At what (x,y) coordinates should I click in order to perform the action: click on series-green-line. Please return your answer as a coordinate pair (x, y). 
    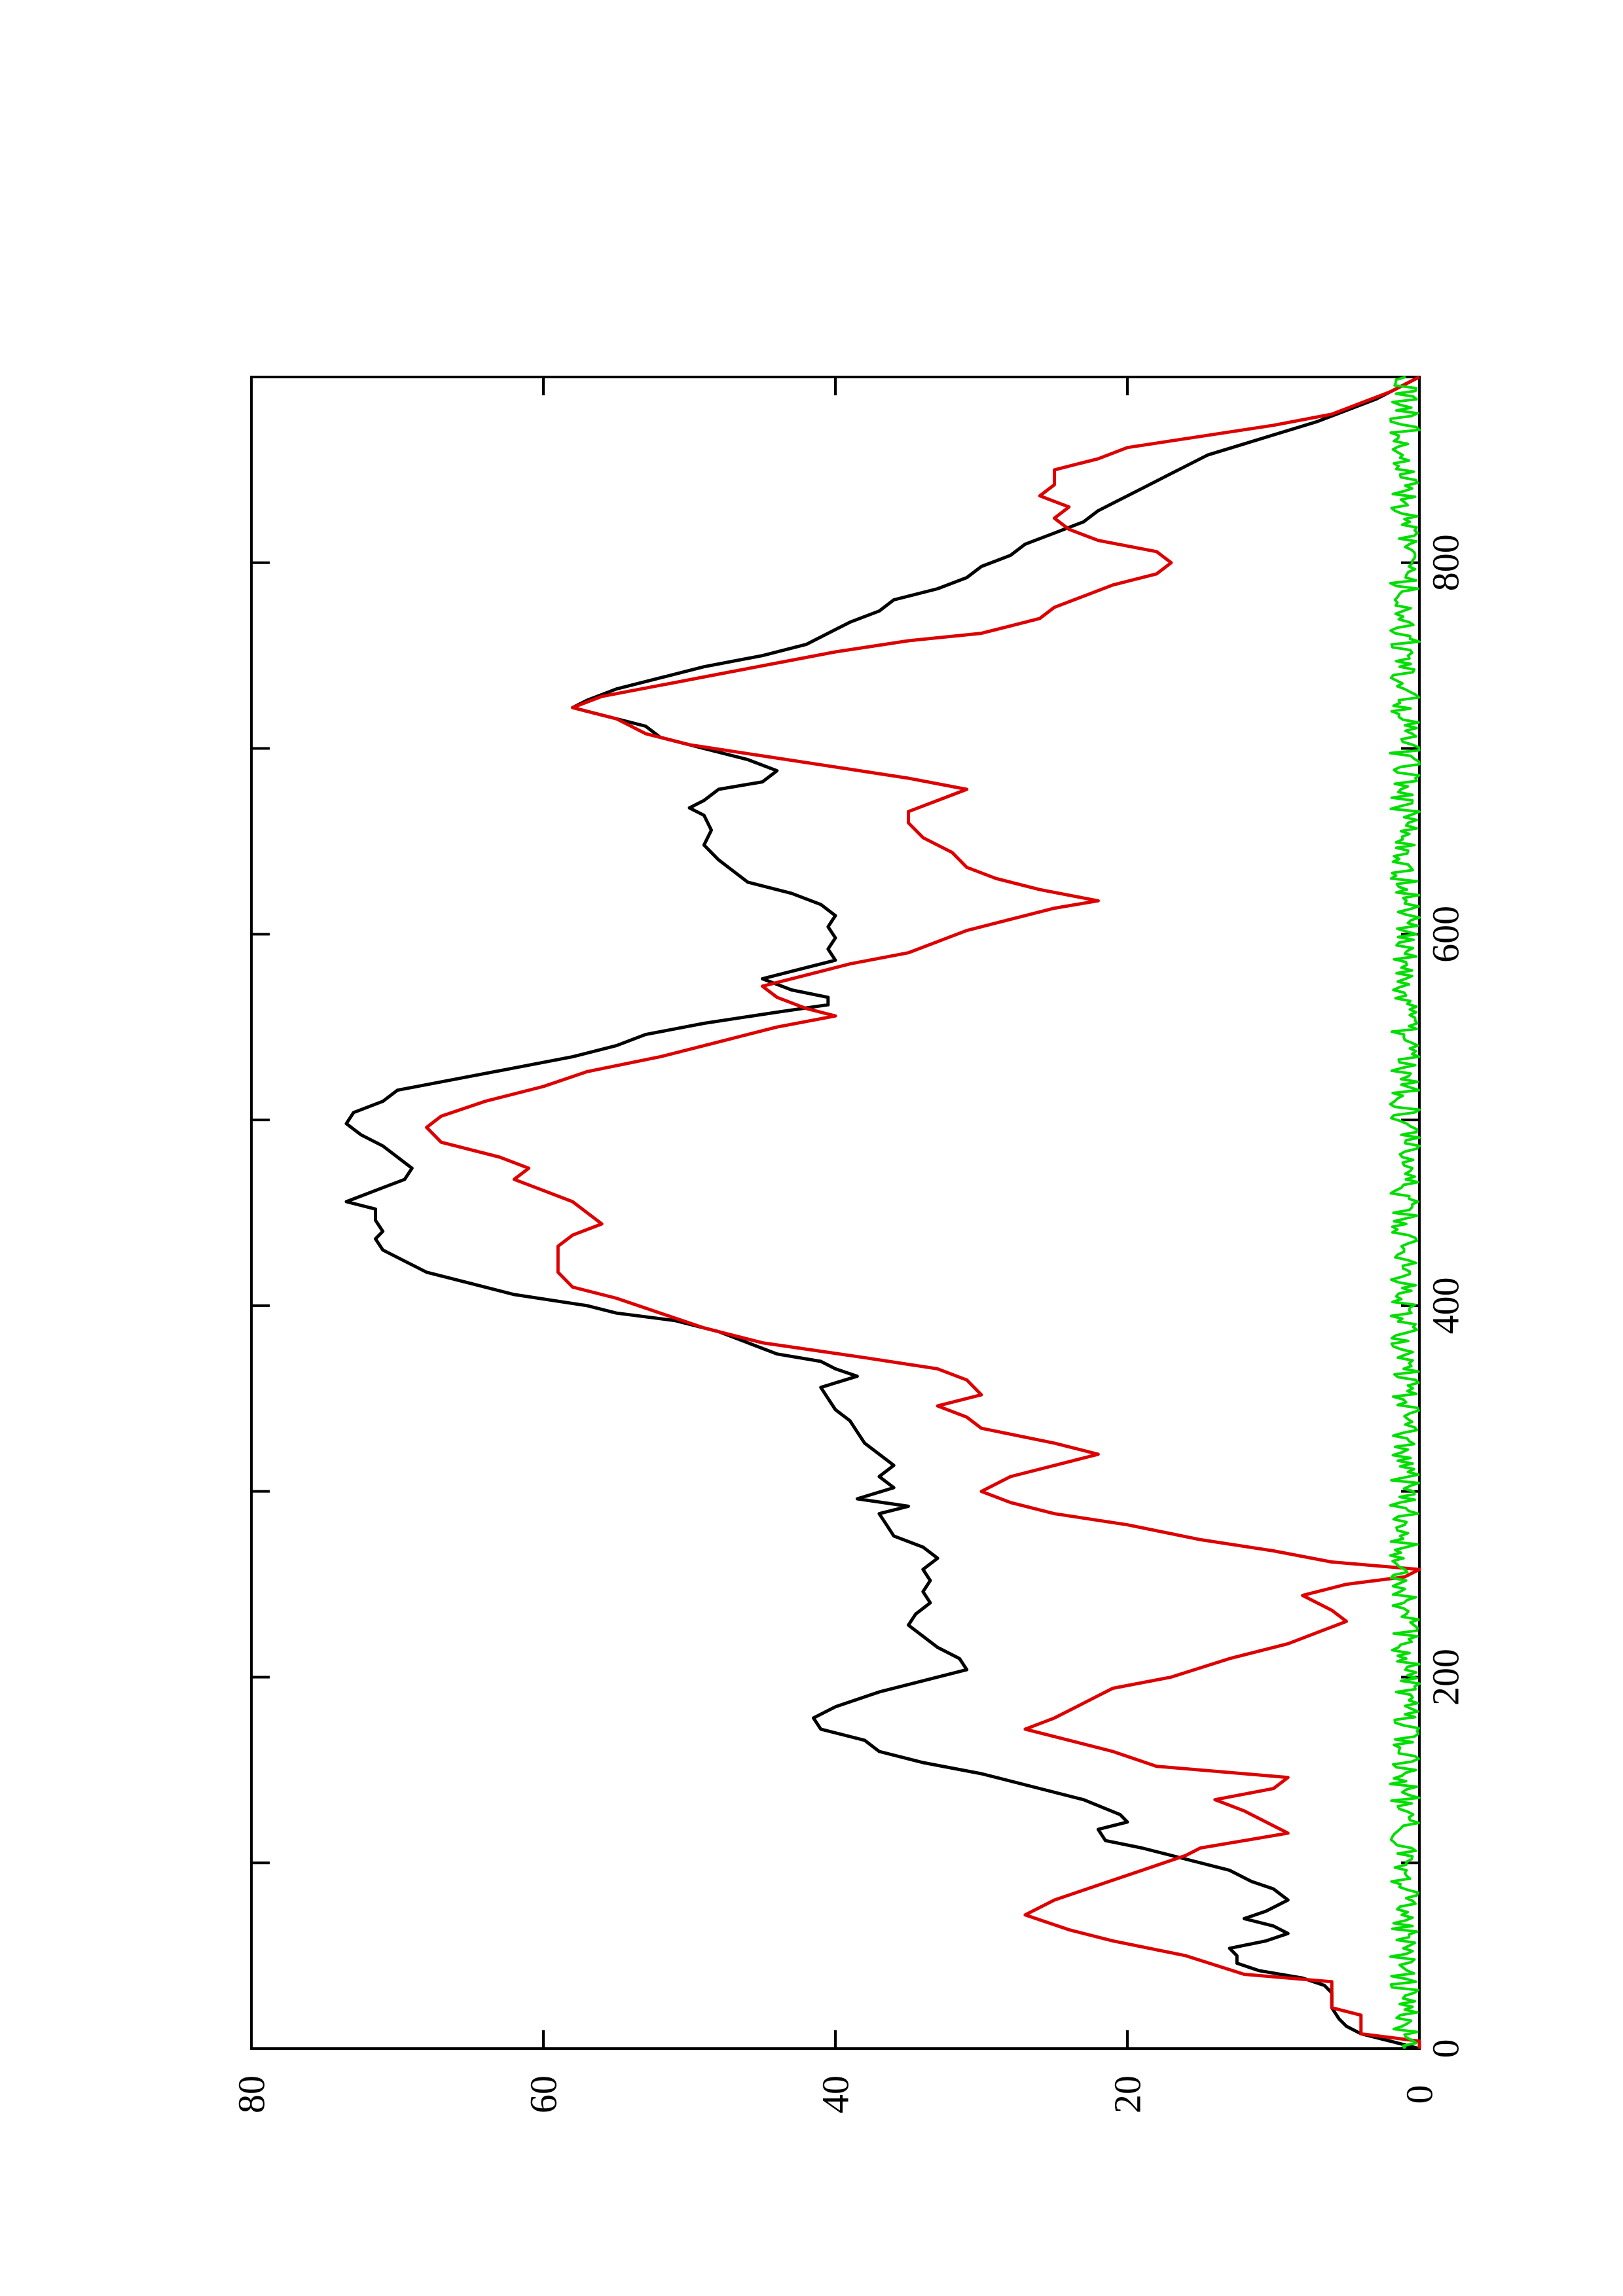
    Looking at the image, I should click on (1405, 1213).